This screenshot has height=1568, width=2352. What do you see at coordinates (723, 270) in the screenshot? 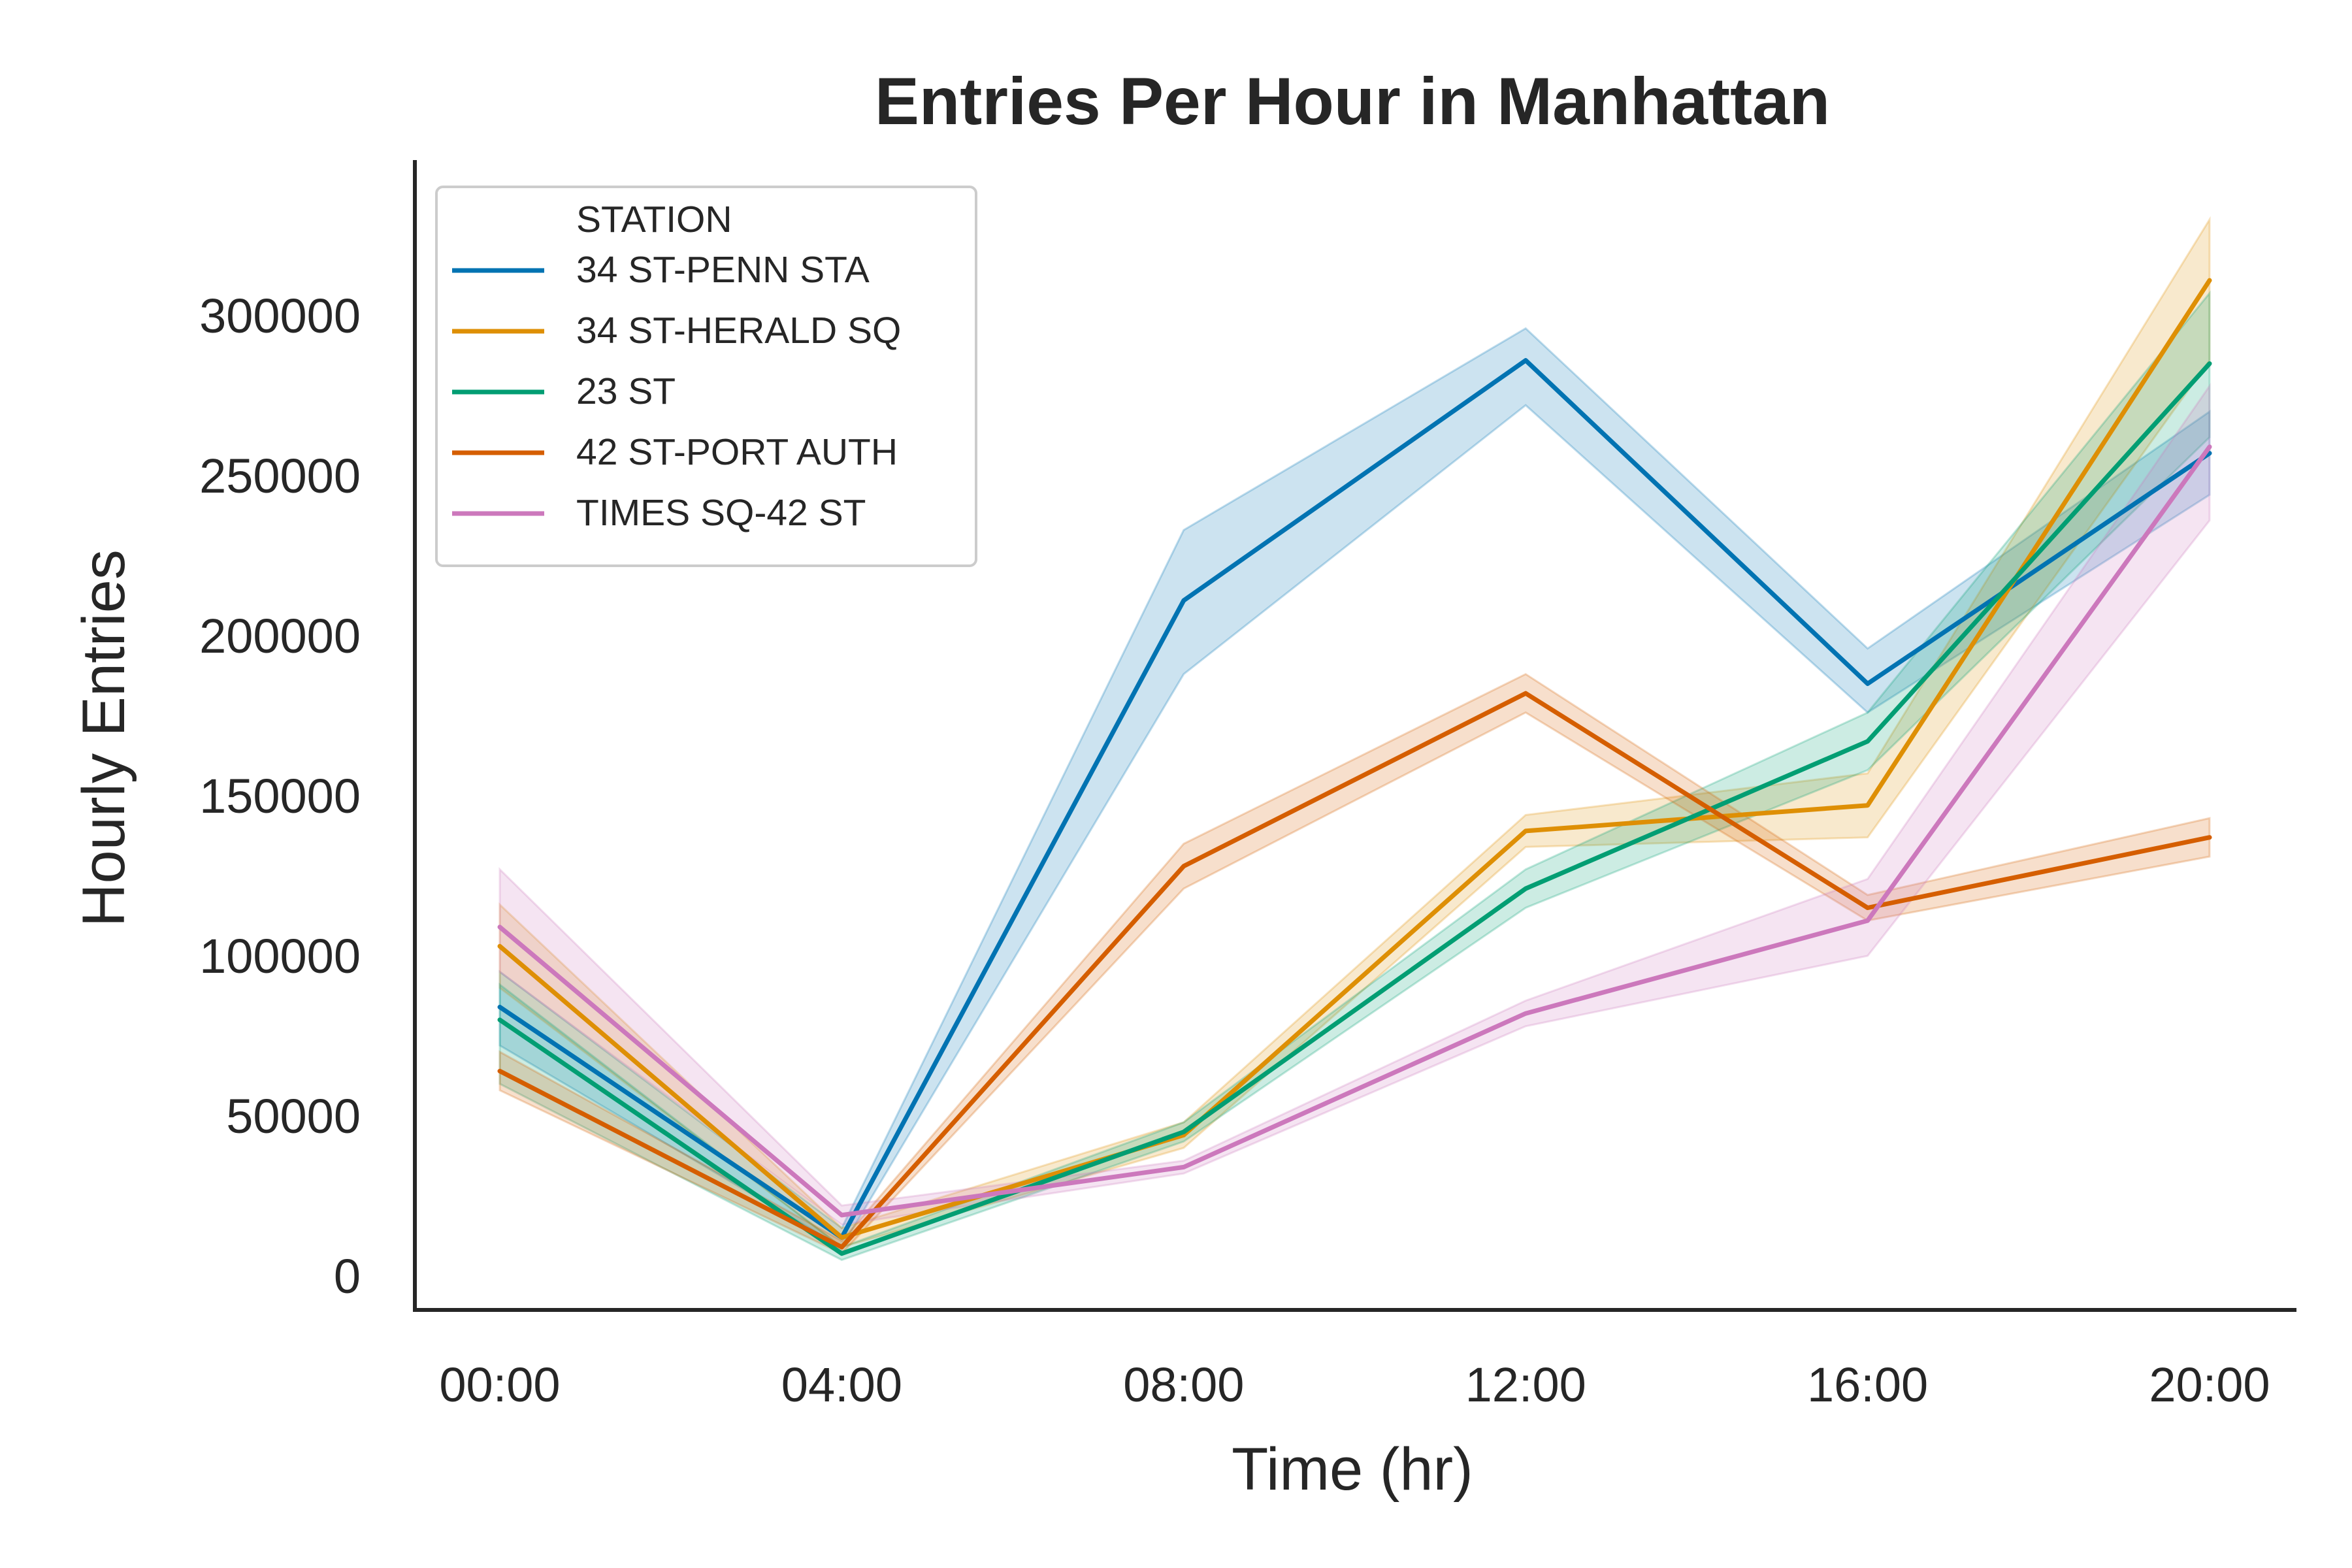
I see `legend-label-34-st-penn-sta: 34 ST-PENN STA` at bounding box center [723, 270].